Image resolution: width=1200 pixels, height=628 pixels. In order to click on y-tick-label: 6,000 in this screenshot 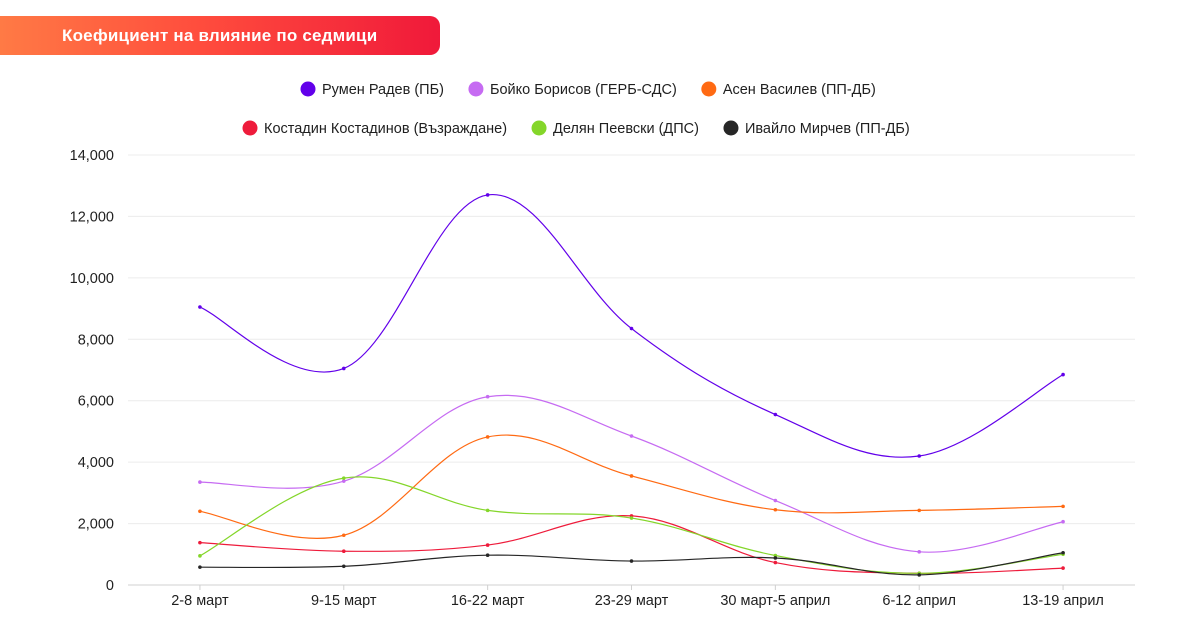, I will do `click(96, 402)`.